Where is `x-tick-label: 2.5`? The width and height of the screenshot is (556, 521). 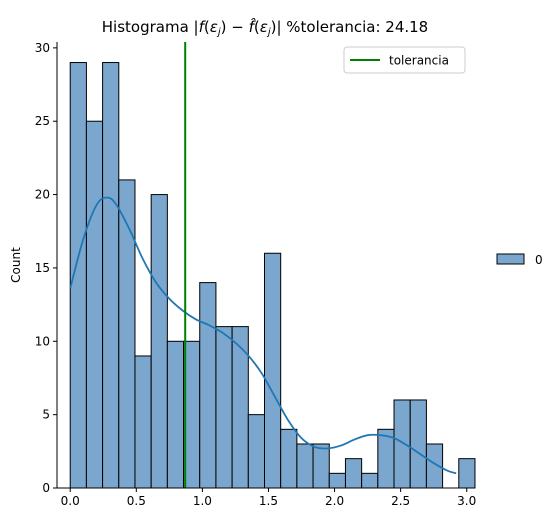 x-tick-label: 2.5 is located at coordinates (400, 501).